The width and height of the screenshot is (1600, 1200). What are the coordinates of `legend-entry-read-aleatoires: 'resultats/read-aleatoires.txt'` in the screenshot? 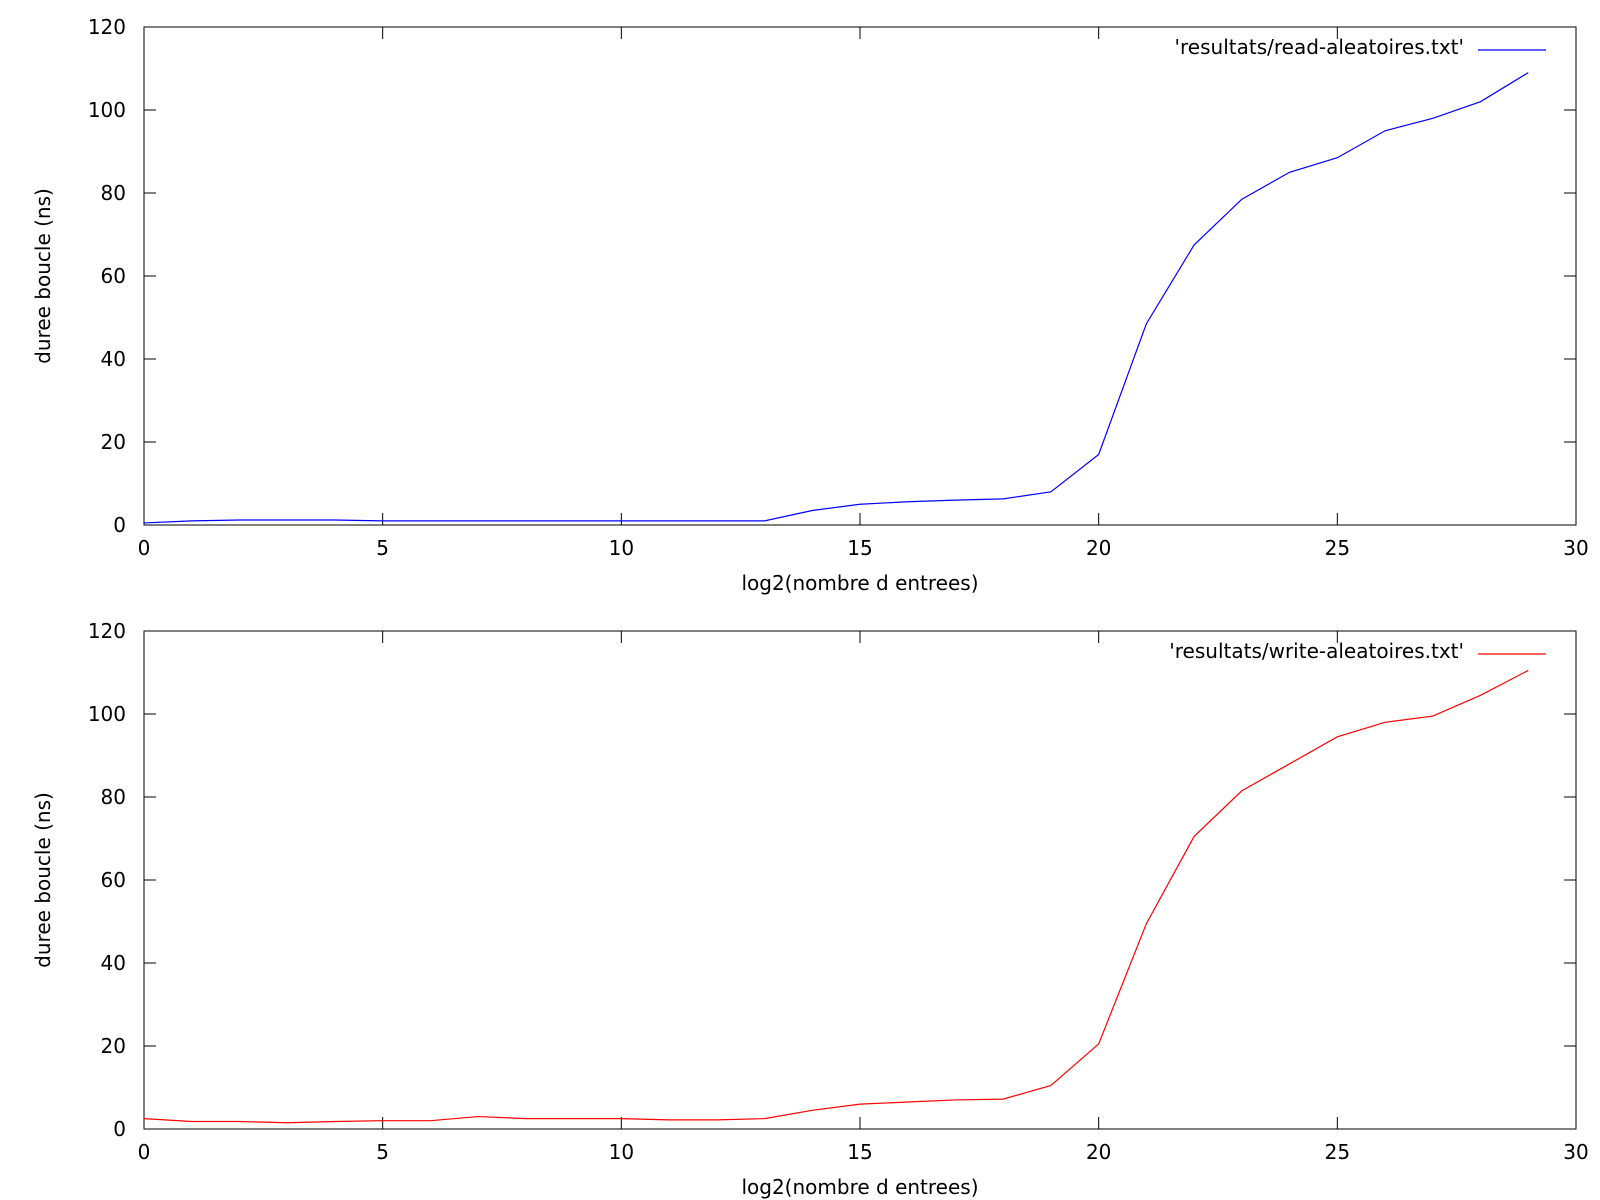 It's located at (1319, 47).